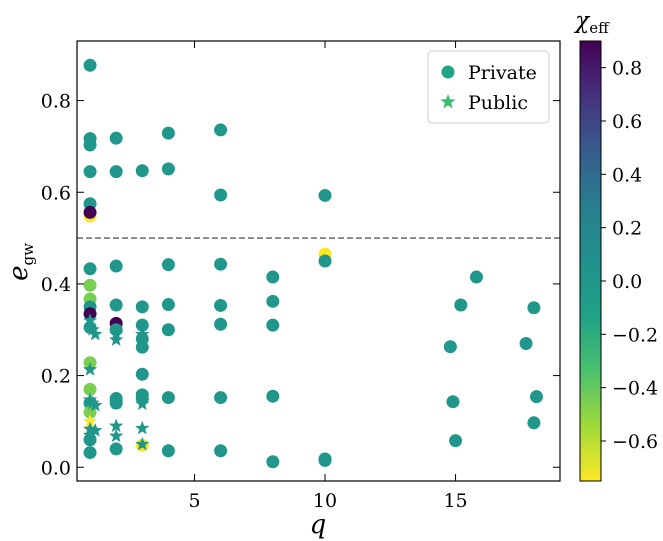  I want to click on colorbar-tick-label: 0.6, so click(627, 122).